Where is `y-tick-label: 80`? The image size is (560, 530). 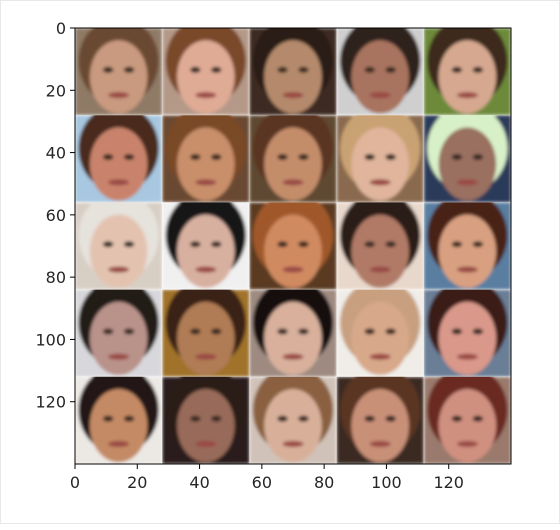
y-tick-label: 80 is located at coordinates (56, 277).